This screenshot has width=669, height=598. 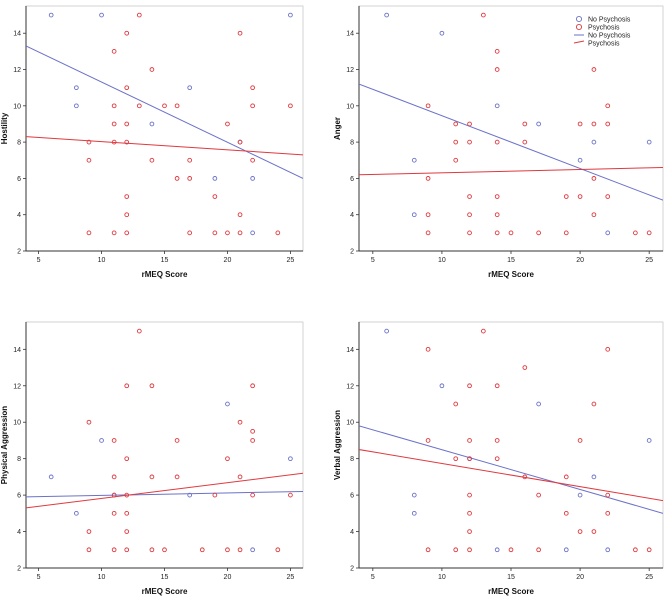 I want to click on legend-marker-no-psychosis, so click(x=579, y=19).